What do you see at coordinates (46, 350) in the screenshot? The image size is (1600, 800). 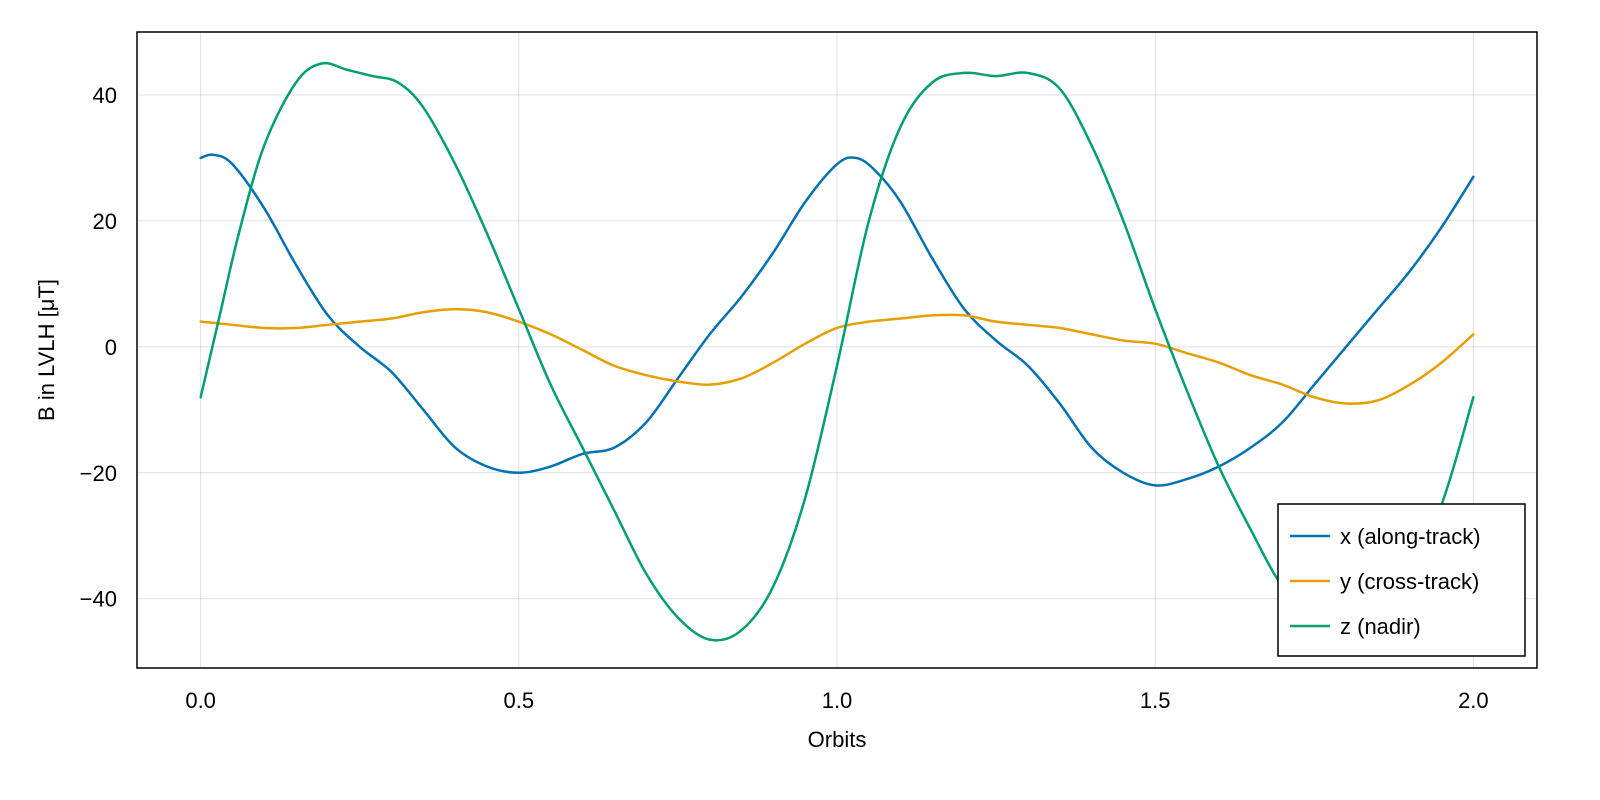 I see `y-axis-label: B in LVLH [μT]` at bounding box center [46, 350].